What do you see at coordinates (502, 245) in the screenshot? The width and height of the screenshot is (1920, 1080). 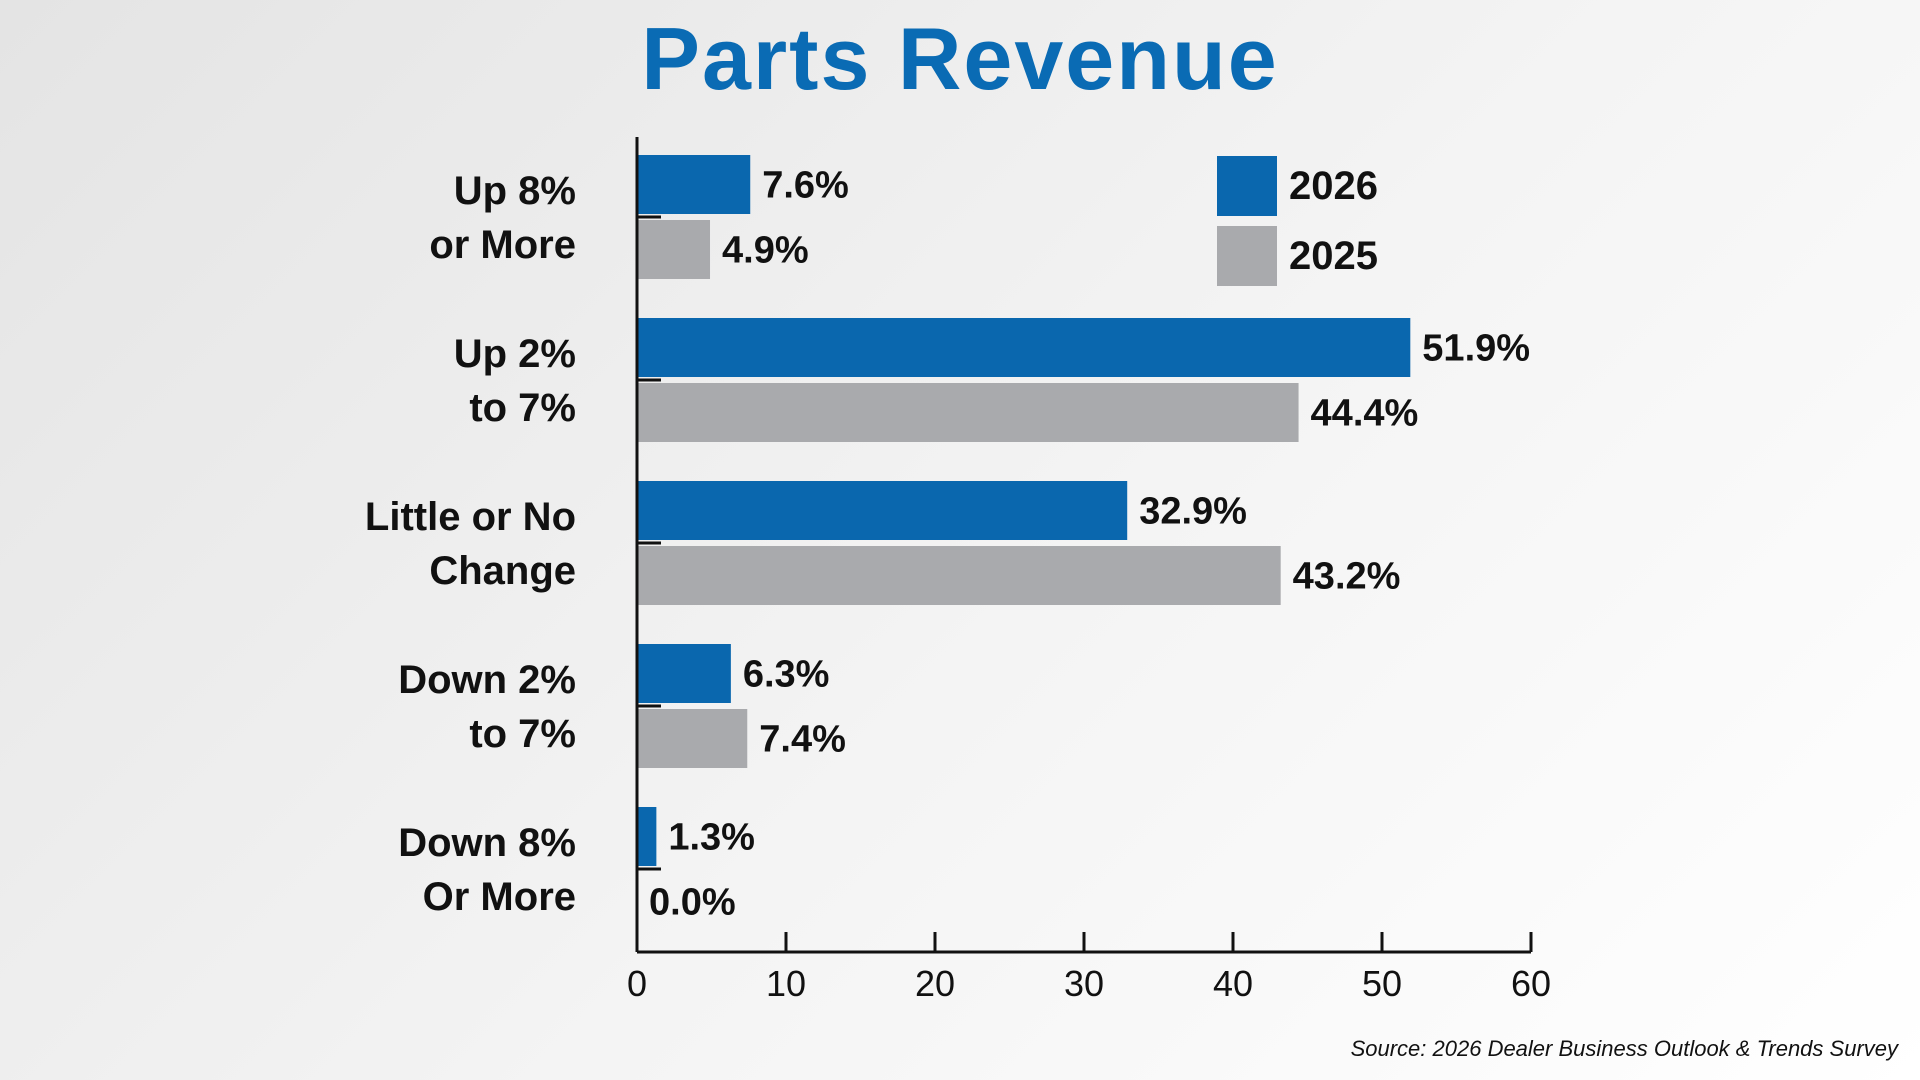 I see `category-label-0-1: or More` at bounding box center [502, 245].